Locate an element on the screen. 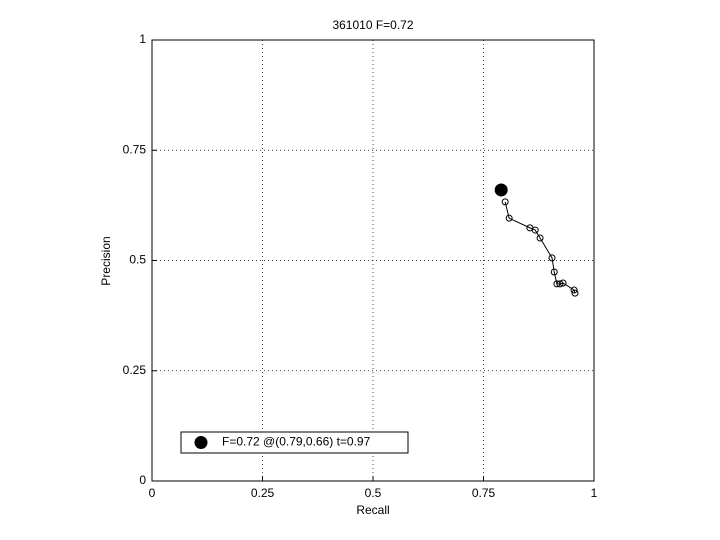  x-tick-label: 1 is located at coordinates (594, 493).